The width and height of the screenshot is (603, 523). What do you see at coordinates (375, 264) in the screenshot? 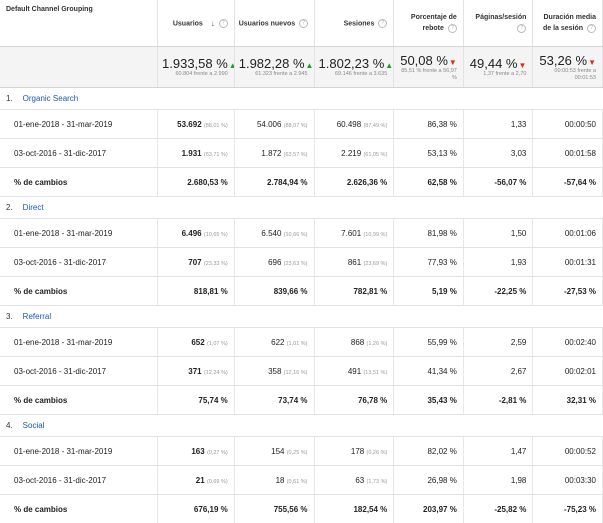
I see `metric-share: (23,69 %)` at bounding box center [375, 264].